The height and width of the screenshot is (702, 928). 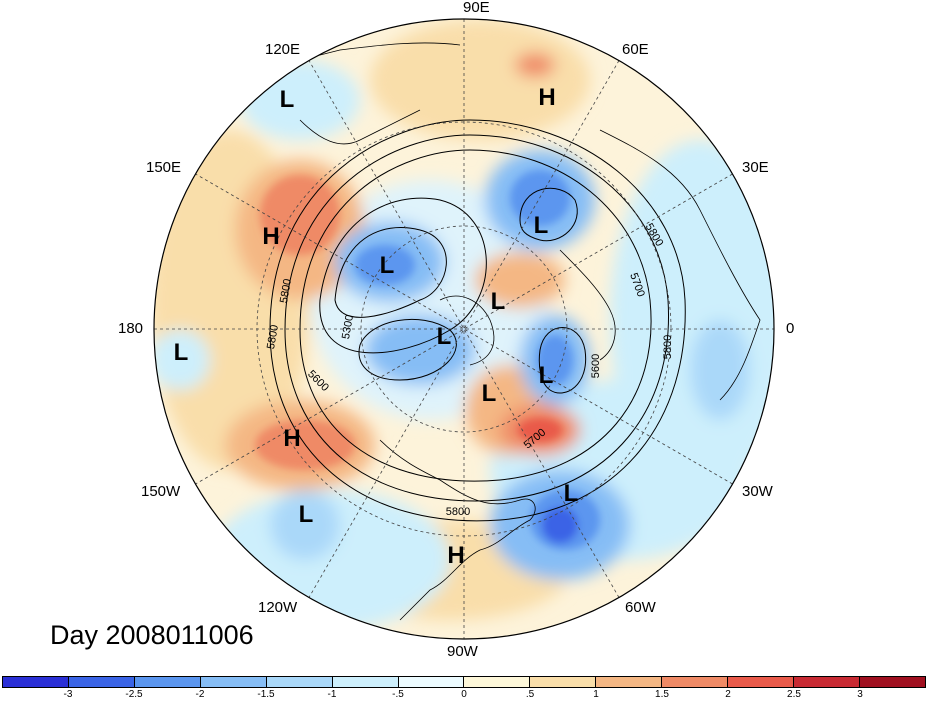 What do you see at coordinates (278, 607) in the screenshot?
I see `longitude-label: 120W` at bounding box center [278, 607].